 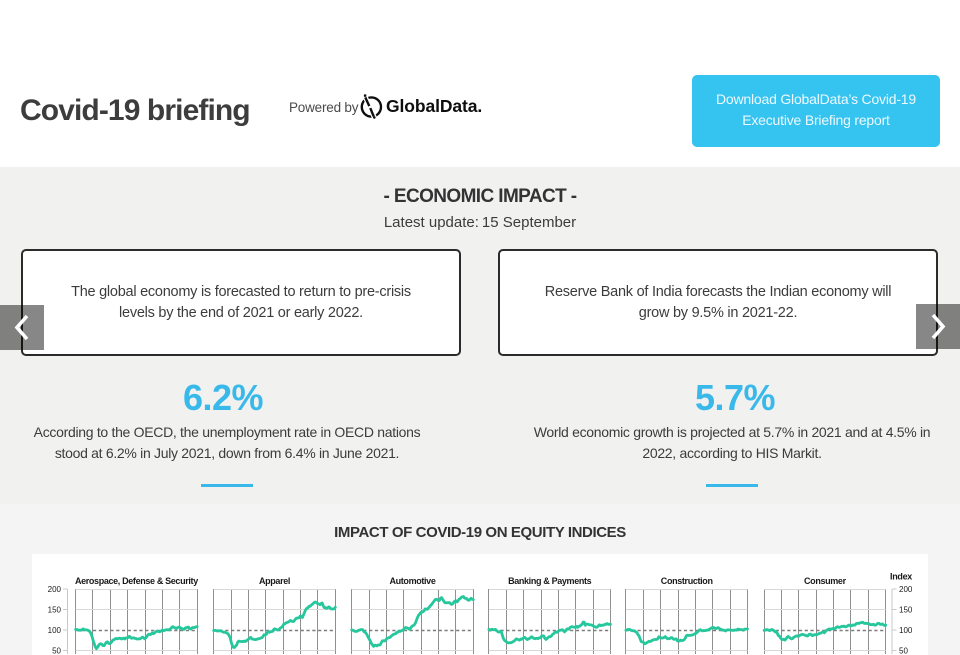 What do you see at coordinates (825, 581) in the screenshot?
I see `svg-text: Consumer` at bounding box center [825, 581].